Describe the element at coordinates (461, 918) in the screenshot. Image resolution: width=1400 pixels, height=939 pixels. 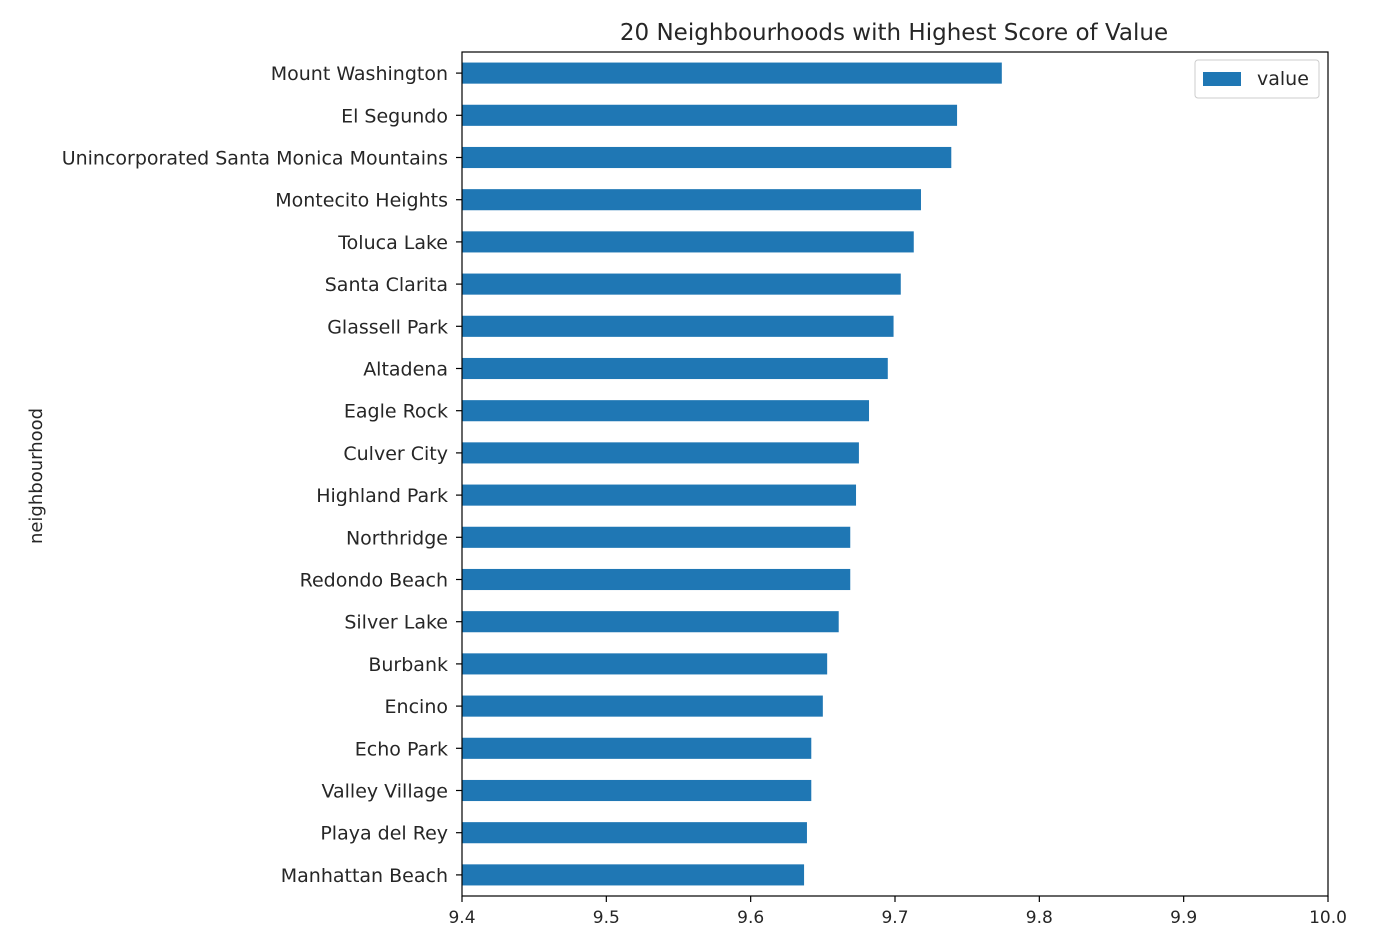
I see `x-tick-label: 9.4` at that location.